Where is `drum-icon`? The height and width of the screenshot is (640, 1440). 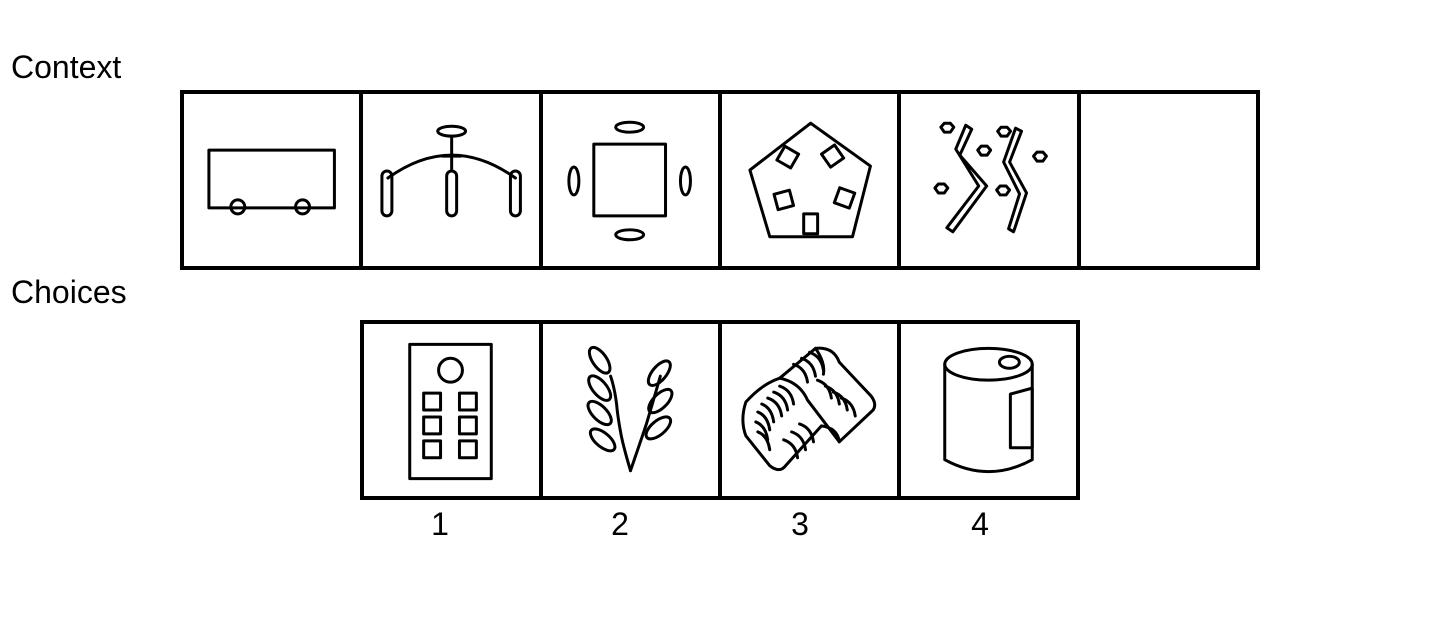
drum-icon is located at coordinates (988, 410).